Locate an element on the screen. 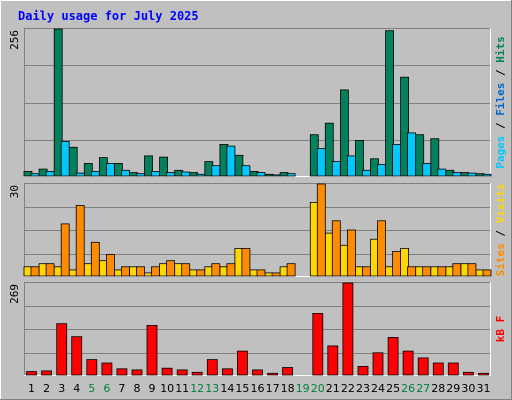  x-tick-label: 25 is located at coordinates (393, 388).